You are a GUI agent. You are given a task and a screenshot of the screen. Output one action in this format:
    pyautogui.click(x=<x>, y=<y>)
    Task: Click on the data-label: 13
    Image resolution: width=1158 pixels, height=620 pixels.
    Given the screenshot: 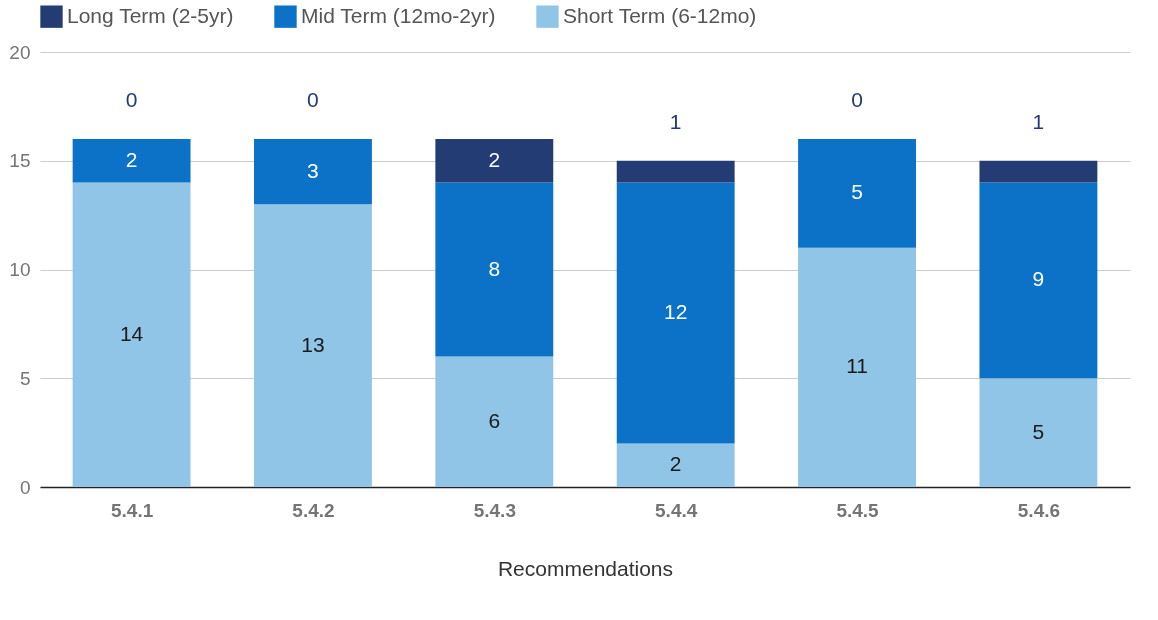 What is the action you would take?
    pyautogui.click(x=313, y=344)
    